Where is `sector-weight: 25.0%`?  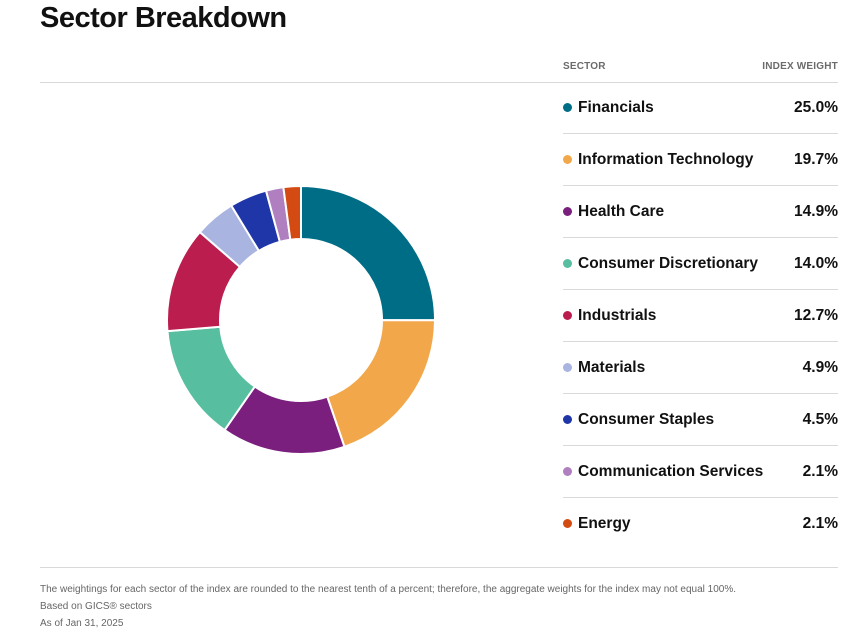
sector-weight: 25.0% is located at coordinates (816, 107).